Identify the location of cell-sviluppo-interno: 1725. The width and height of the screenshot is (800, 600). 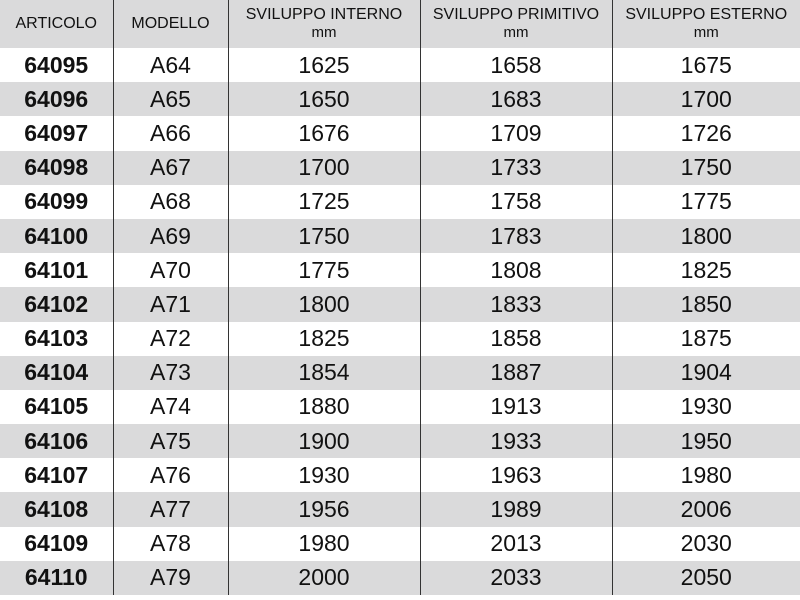
(323, 201).